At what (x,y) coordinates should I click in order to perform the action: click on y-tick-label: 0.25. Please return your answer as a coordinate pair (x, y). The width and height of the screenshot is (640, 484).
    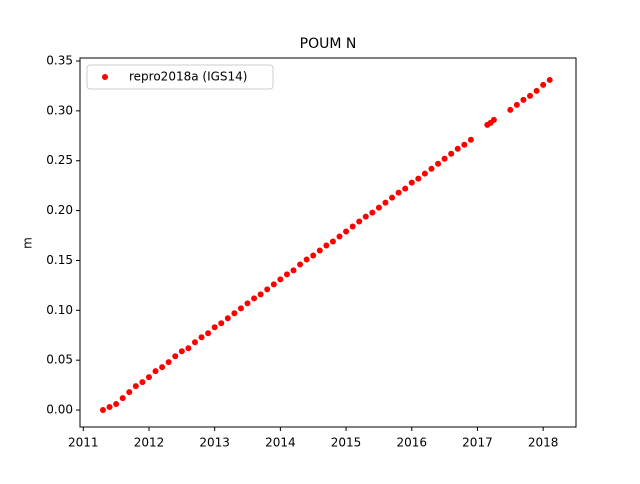
    Looking at the image, I should click on (59, 160).